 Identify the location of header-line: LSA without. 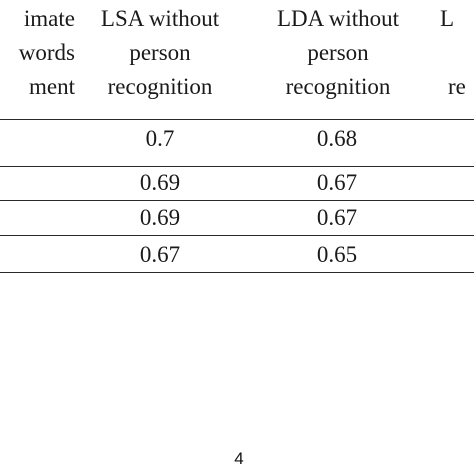
(160, 18).